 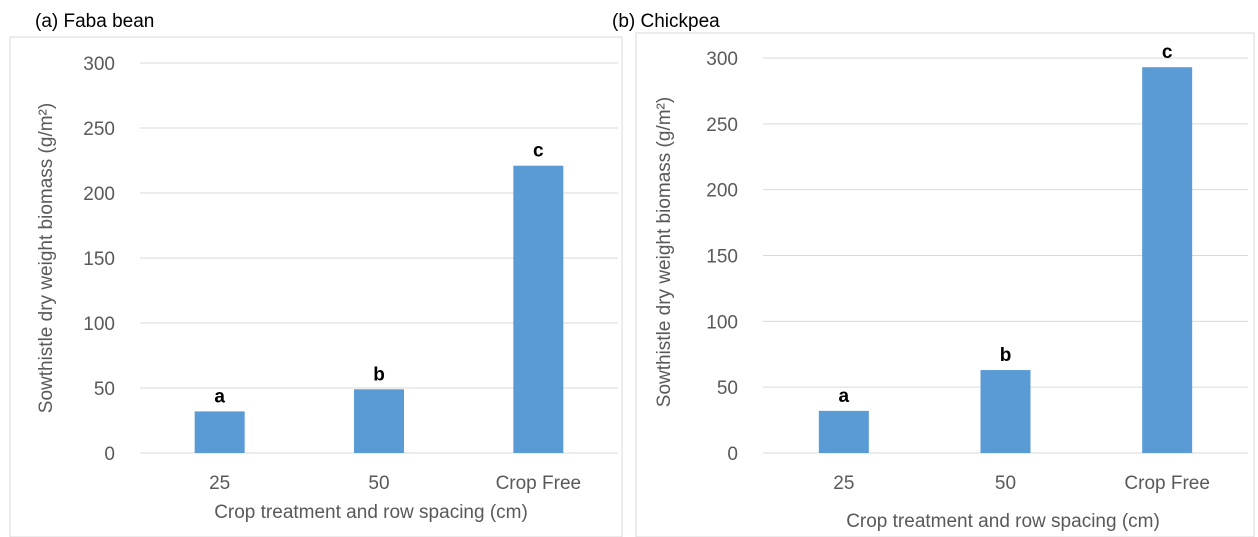 I want to click on panel-title: (b) Chickpea, so click(x=666, y=21).